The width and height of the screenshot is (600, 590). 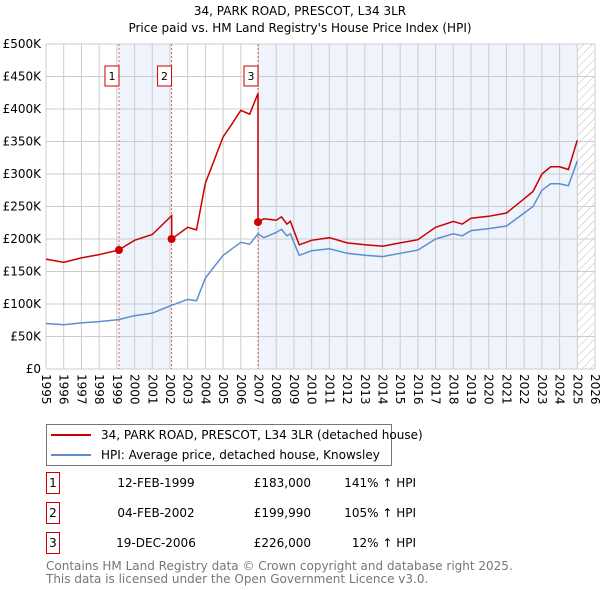 I want to click on y-tick-label: £50K, so click(x=26, y=337).